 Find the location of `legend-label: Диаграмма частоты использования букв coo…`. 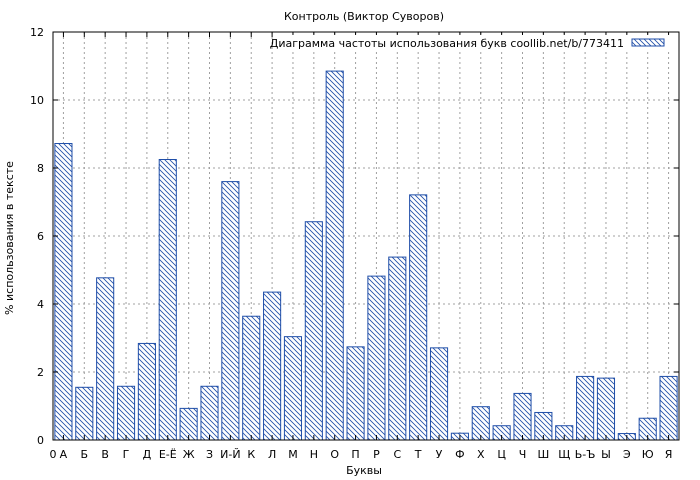

legend-label: Диаграмма частоты использования букв coo… is located at coordinates (447, 43).